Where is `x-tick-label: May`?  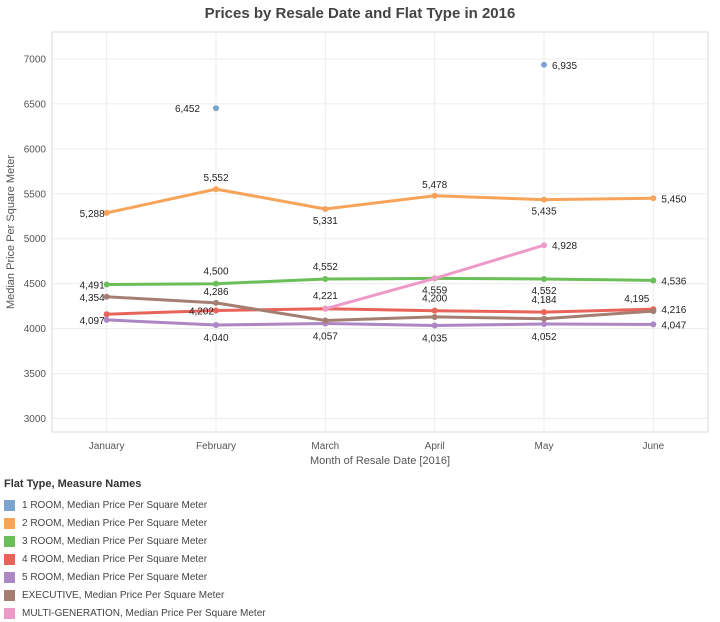
x-tick-label: May is located at coordinates (544, 446).